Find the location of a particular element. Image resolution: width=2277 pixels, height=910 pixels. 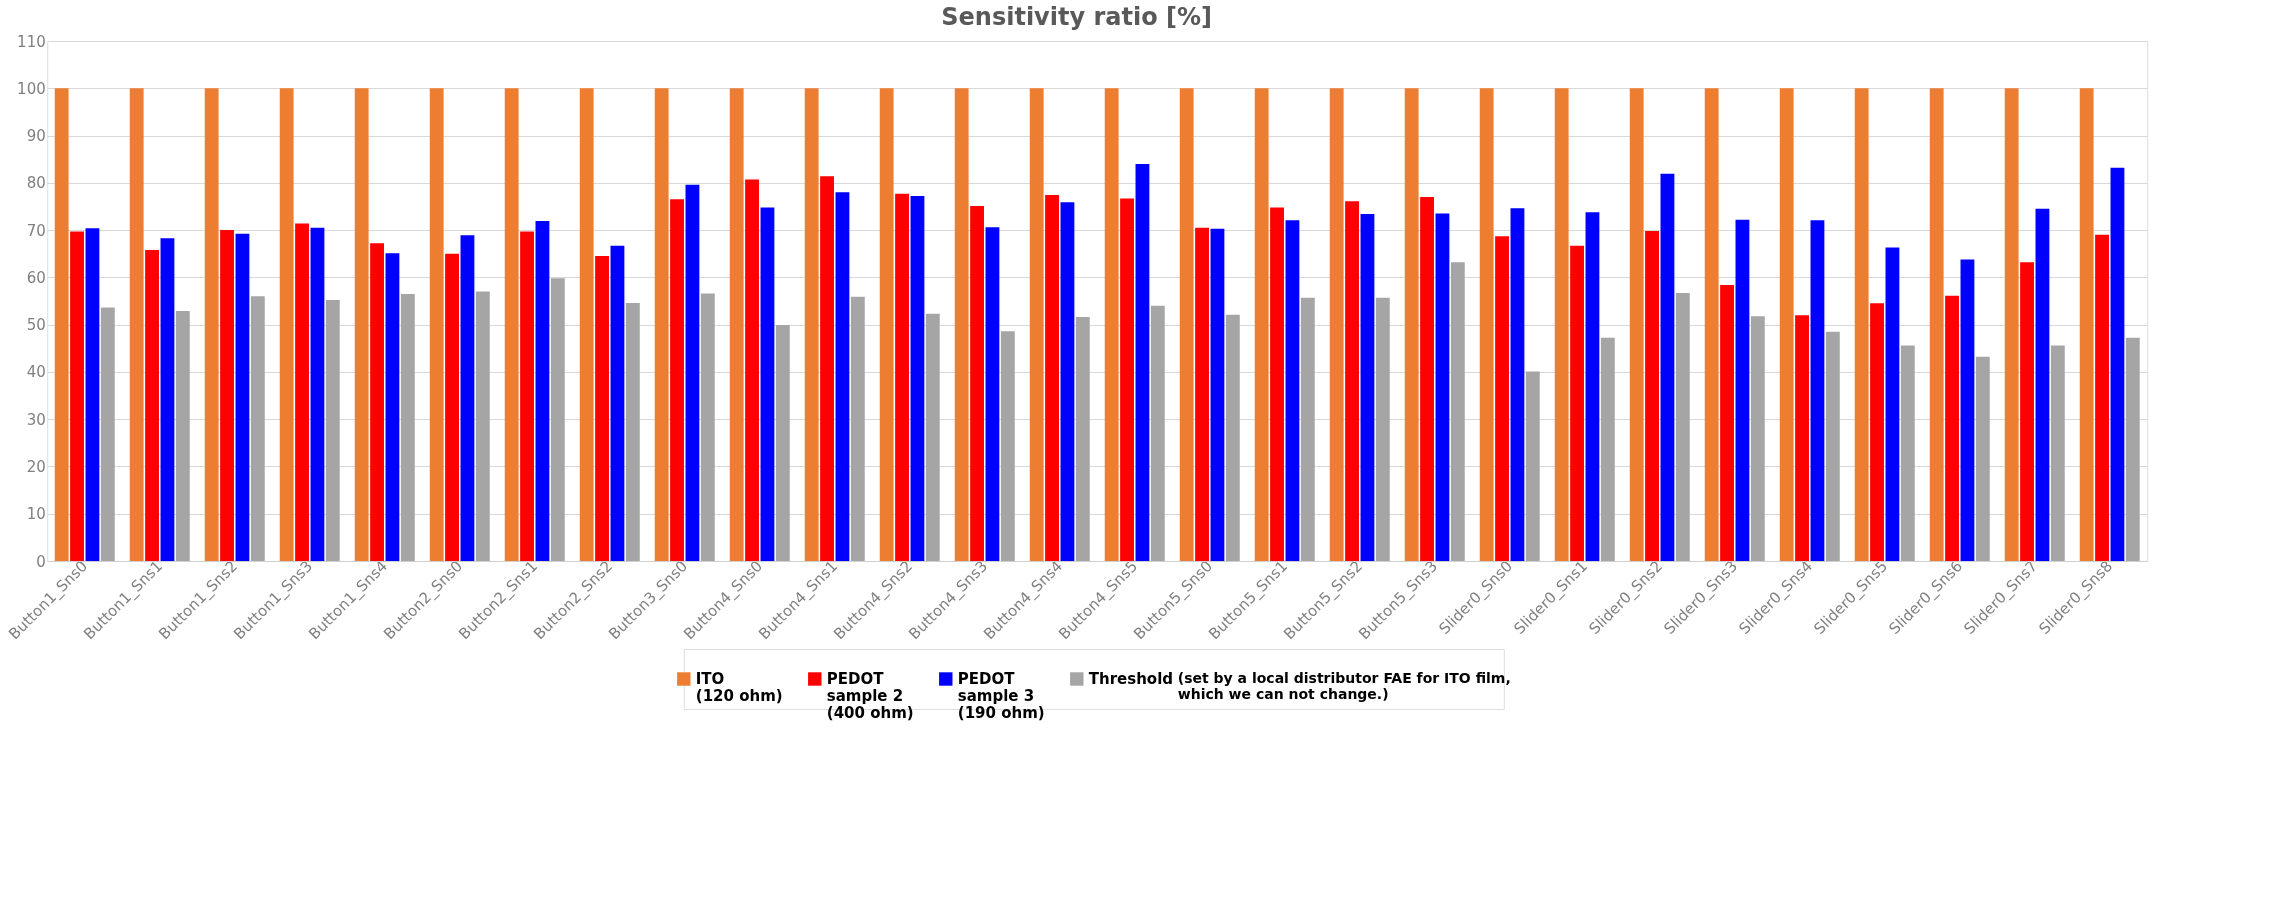

legend-label: Threshold is located at coordinates (1131, 679).